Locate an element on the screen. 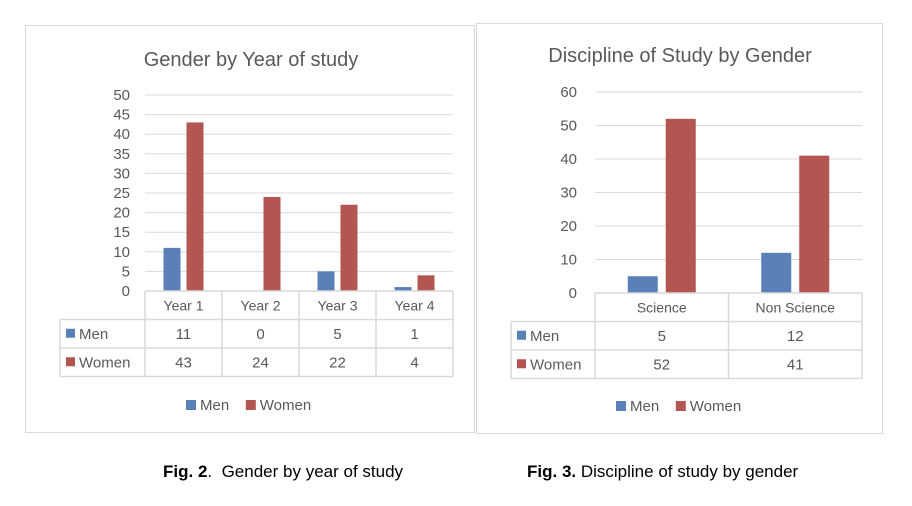 Image resolution: width=912 pixels, height=506 pixels. category-label: Year 2 is located at coordinates (261, 305).